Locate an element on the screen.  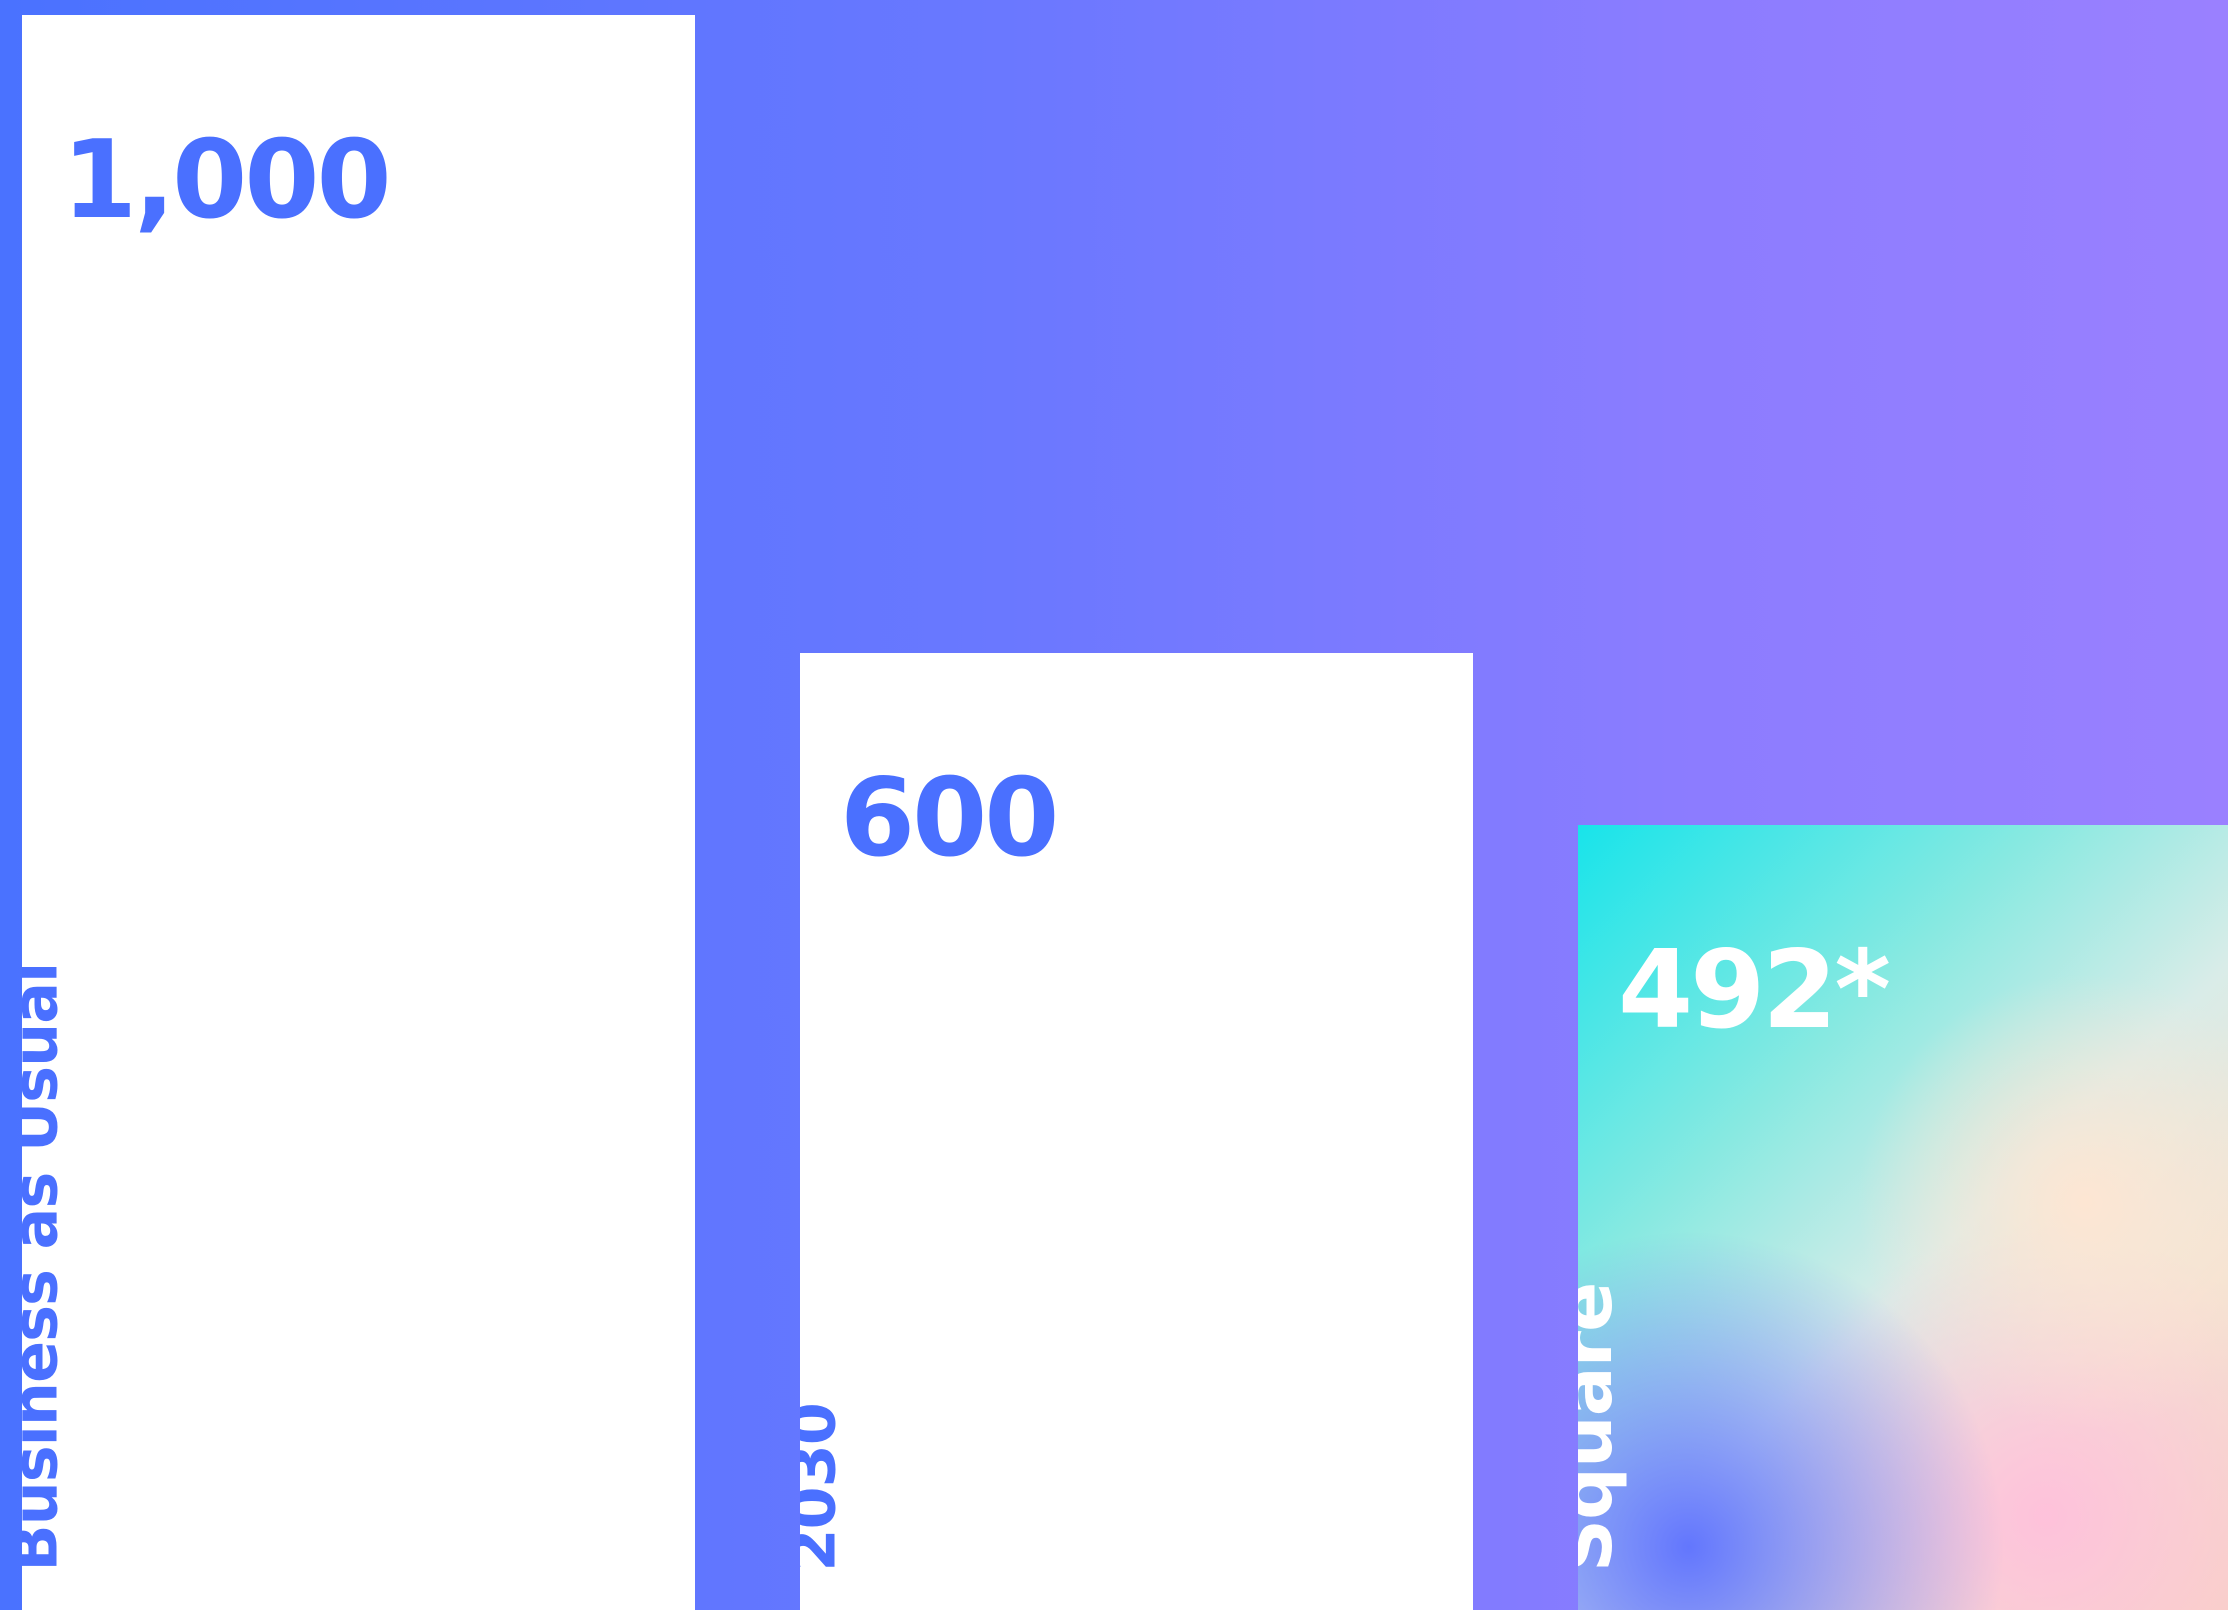
bar-category-label-3: WorshipSquare is located at coordinates (1603, 1405).